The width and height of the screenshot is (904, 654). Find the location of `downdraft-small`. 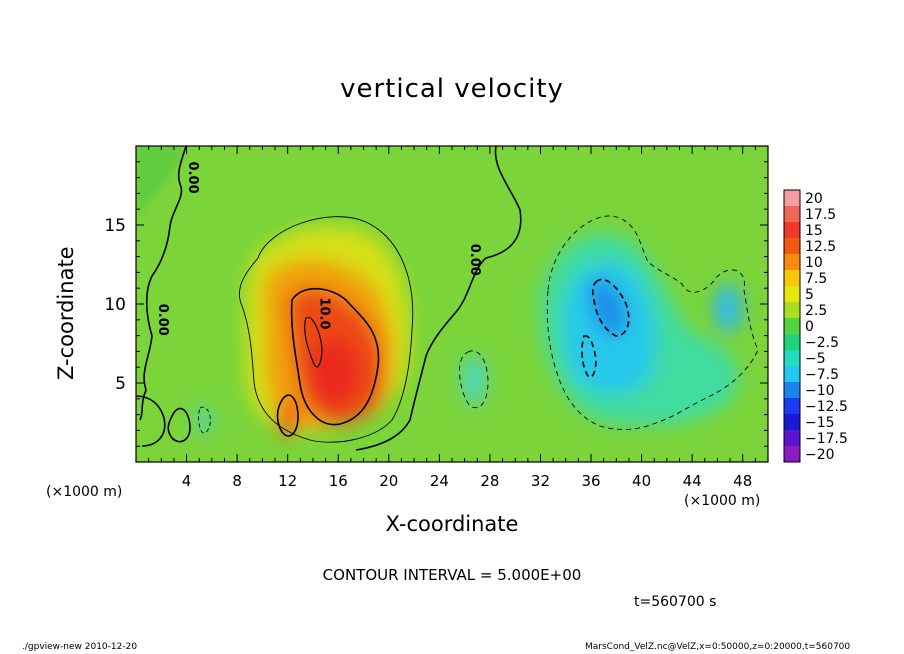

downdraft-small is located at coordinates (474, 380).